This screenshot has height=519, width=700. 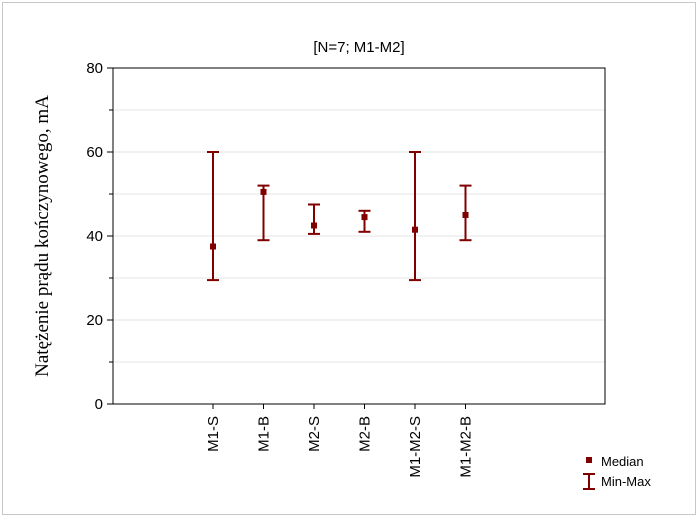 I want to click on x-tick-label: M2-S, so click(x=314, y=434).